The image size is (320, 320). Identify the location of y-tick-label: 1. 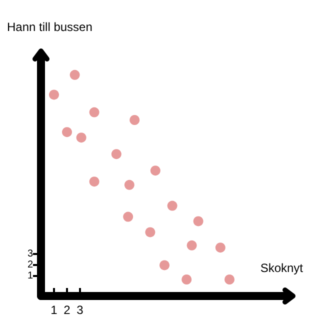
(30, 276).